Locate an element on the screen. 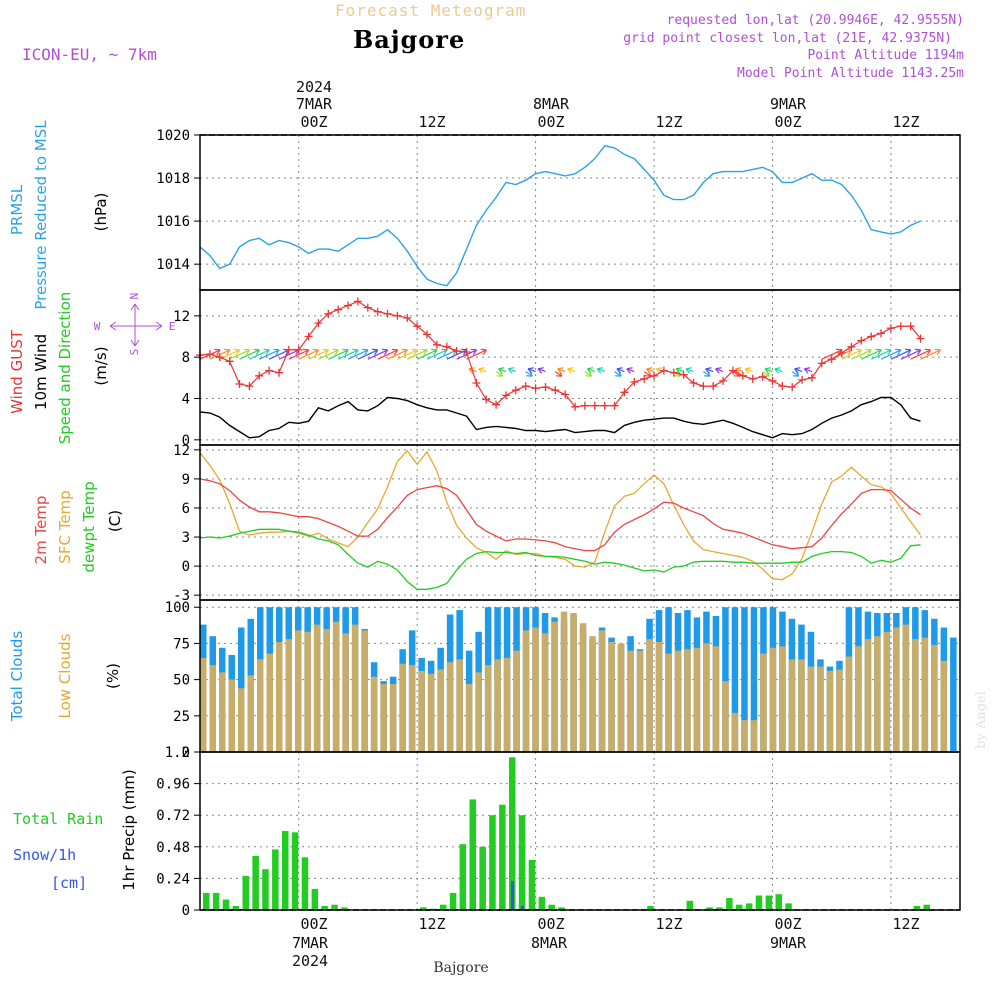 This screenshot has width=1000, height=1000. top-date-3: 9MAR is located at coordinates (788, 104).